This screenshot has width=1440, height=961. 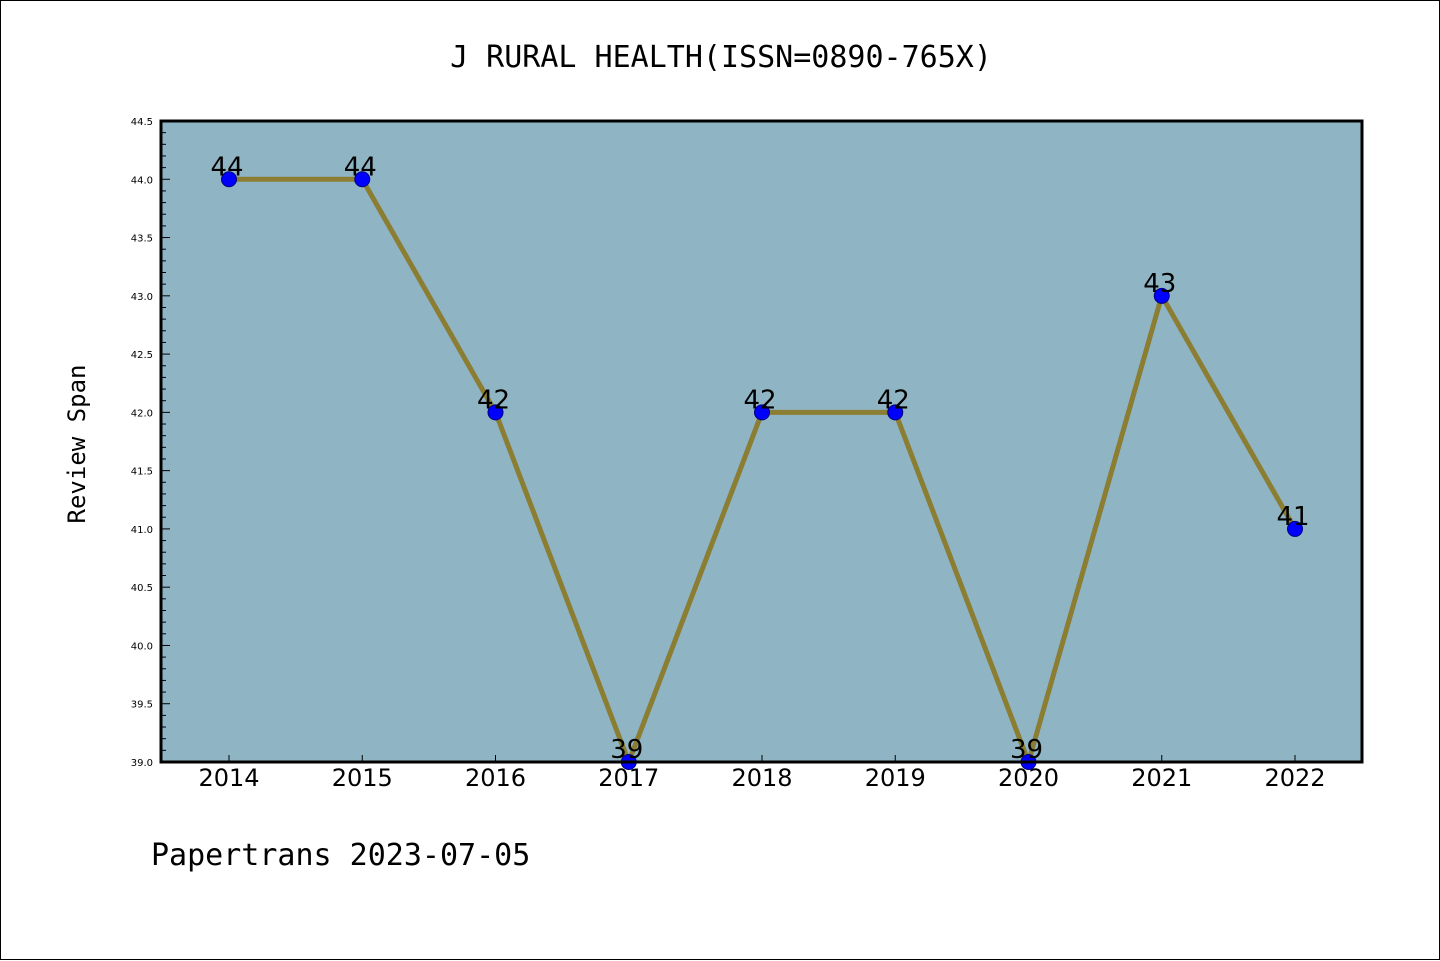 I want to click on y-tick-label: 39.5, so click(x=142, y=705).